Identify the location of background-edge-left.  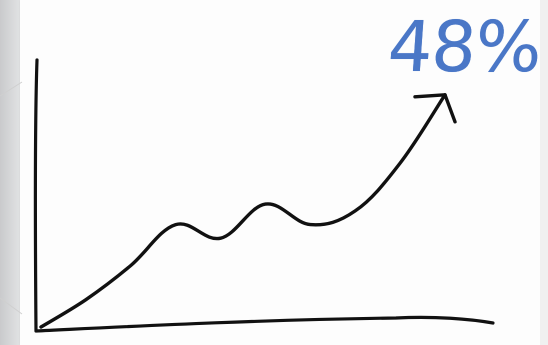
(11, 172).